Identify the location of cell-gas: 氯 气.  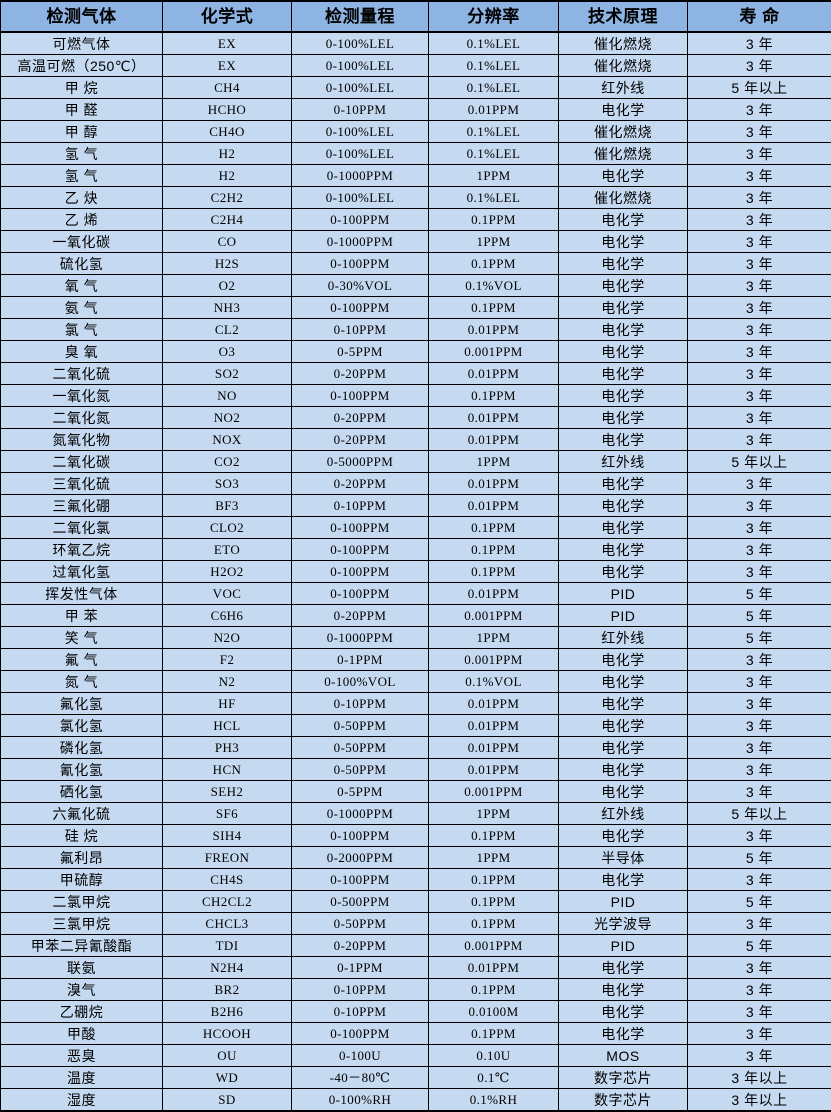
(82, 330).